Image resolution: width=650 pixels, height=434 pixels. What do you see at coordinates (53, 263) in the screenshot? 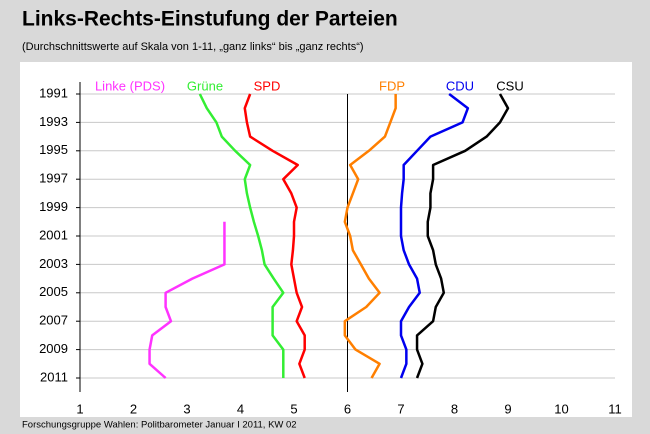
I see `y-tick-label: 2003` at bounding box center [53, 263].